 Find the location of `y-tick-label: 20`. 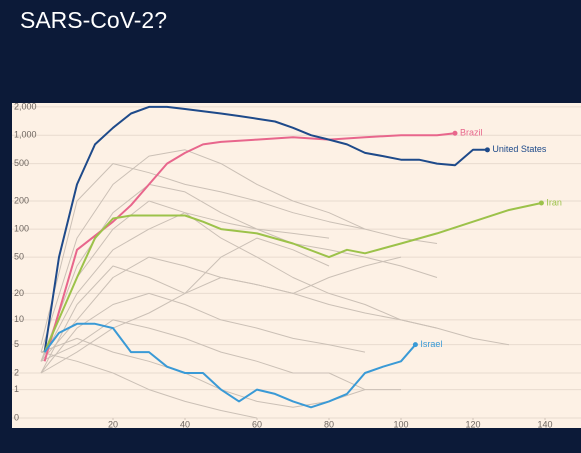

y-tick-label: 20 is located at coordinates (19, 293).